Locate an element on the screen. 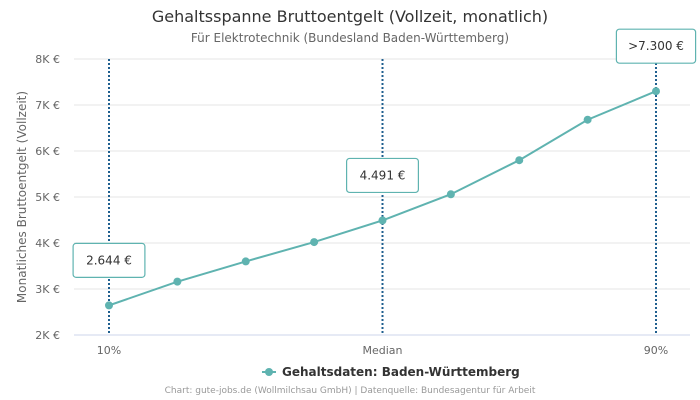 Image resolution: width=700 pixels, height=400 pixels. x-tick-label: 10% is located at coordinates (109, 350).